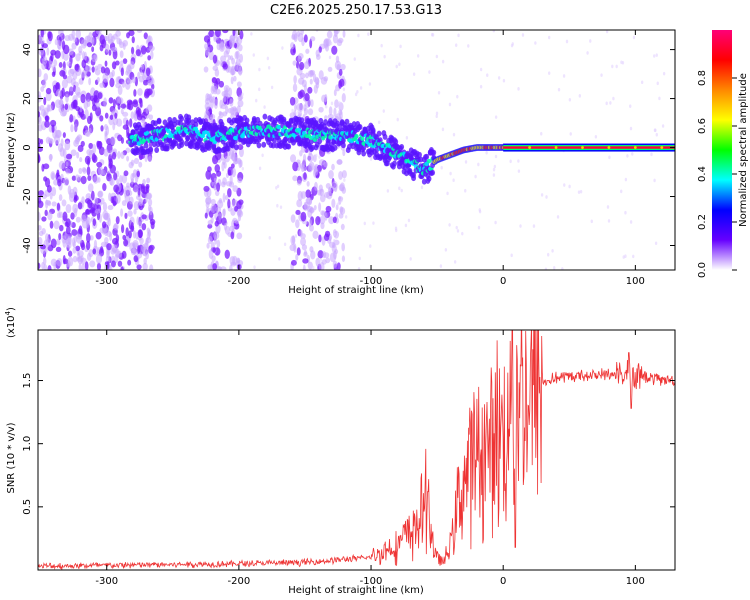 This screenshot has height=600, width=750. What do you see at coordinates (635, 281) in the screenshot?
I see `x-tick-label: 100` at bounding box center [635, 281].